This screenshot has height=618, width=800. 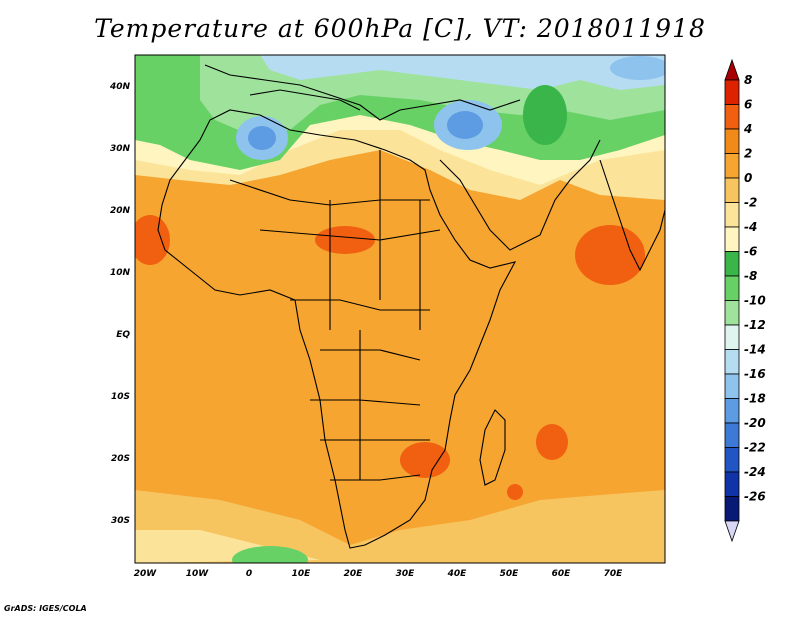 What do you see at coordinates (345, 240) in the screenshot?
I see `field-hot-sahel` at bounding box center [345, 240].